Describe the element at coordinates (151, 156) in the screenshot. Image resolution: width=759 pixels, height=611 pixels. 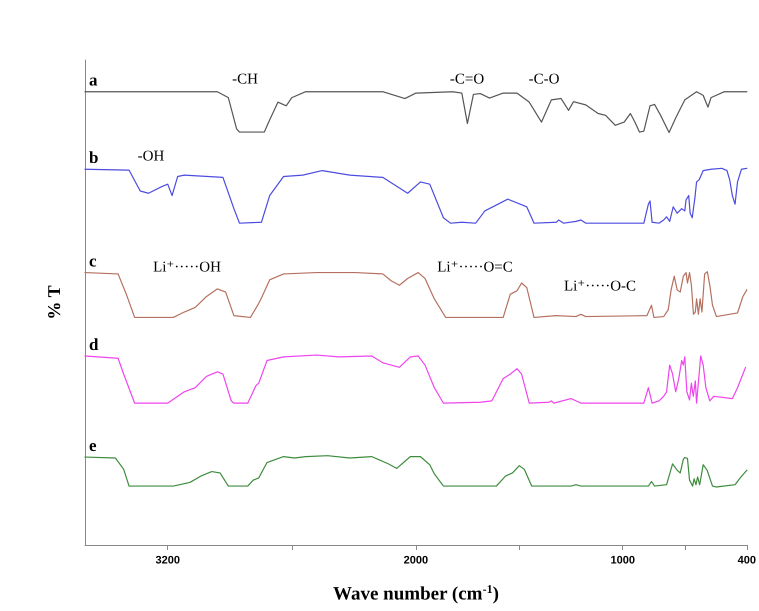
I see `annotation: -OH` at that location.